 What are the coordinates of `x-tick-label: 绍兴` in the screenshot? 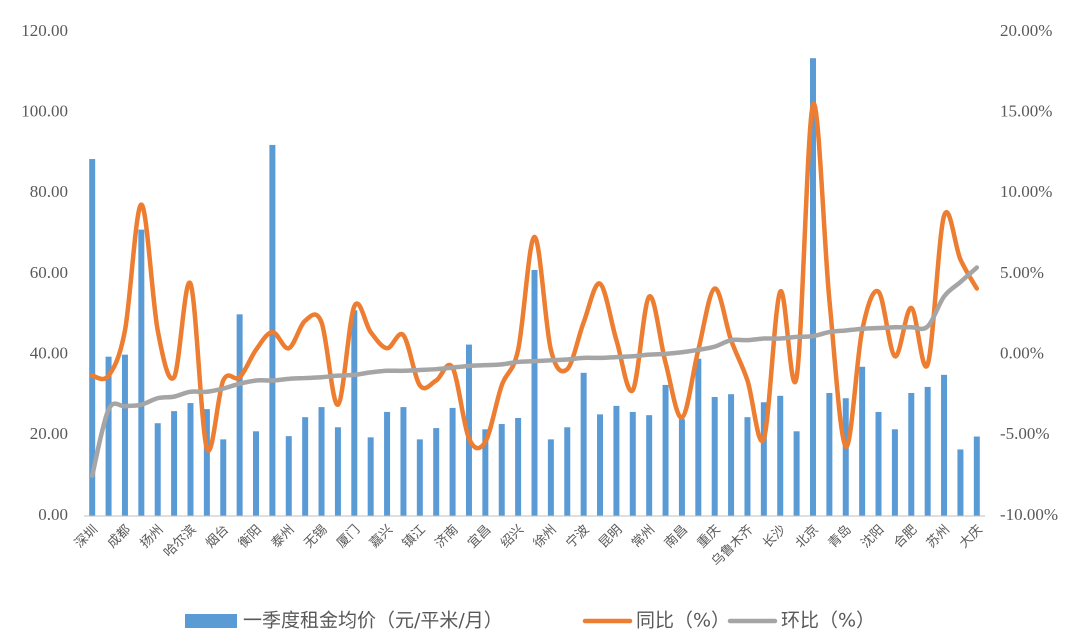 It's located at (511, 536).